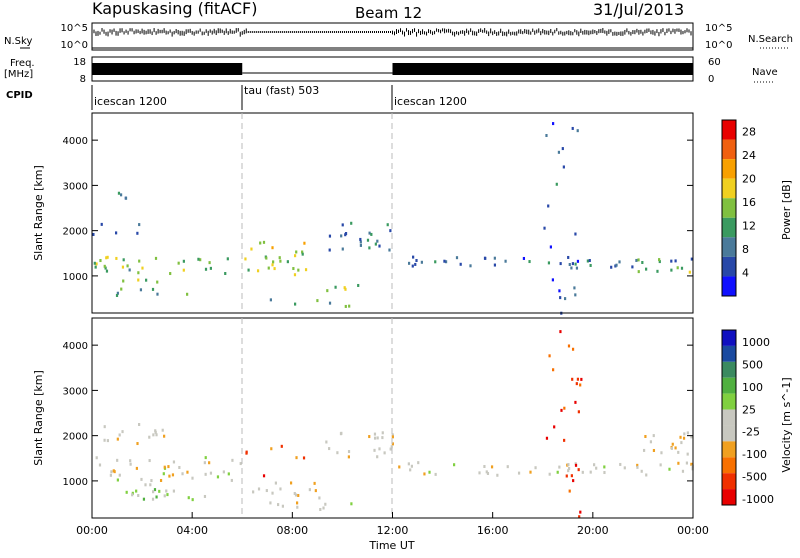  What do you see at coordinates (786, 424) in the screenshot?
I see `velocity-colorbar-label-text: Velocity [m s^-1]` at bounding box center [786, 424].